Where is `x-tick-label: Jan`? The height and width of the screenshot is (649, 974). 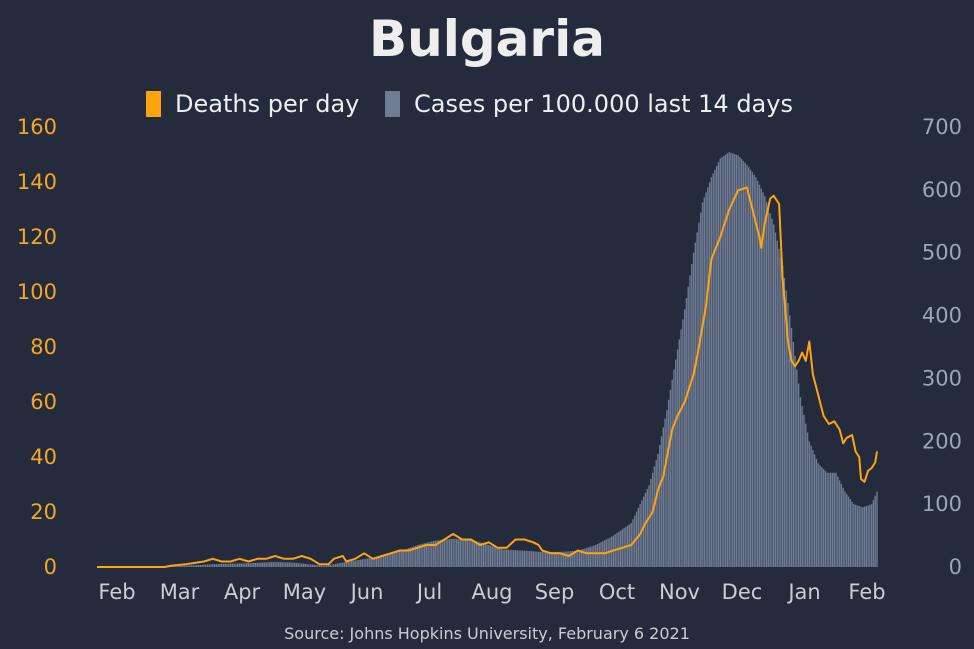
x-tick-label: Jan is located at coordinates (803, 592).